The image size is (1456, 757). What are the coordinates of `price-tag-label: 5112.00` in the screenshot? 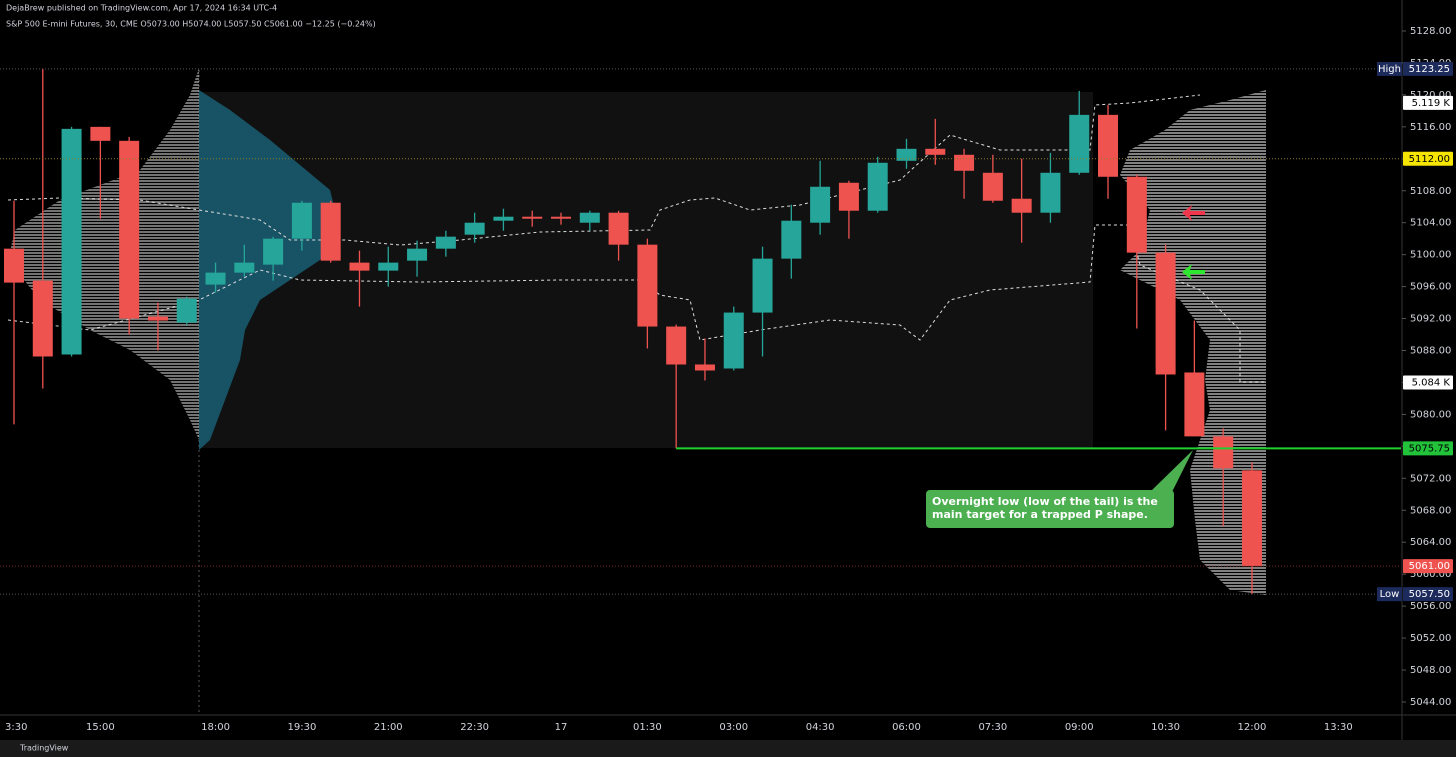 It's located at (1429, 159).